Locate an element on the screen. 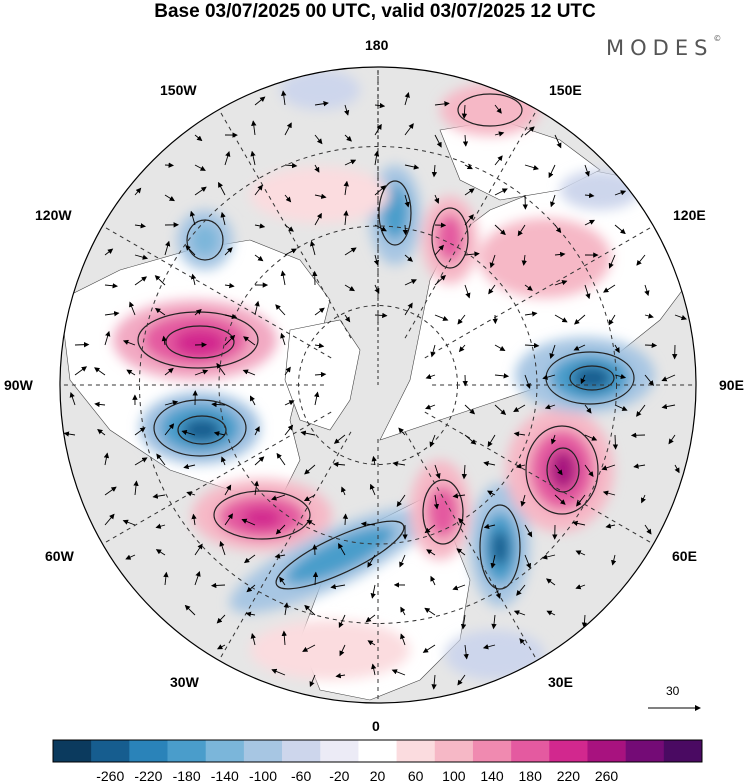  colorbar-tick-label: -260 is located at coordinates (110, 776).